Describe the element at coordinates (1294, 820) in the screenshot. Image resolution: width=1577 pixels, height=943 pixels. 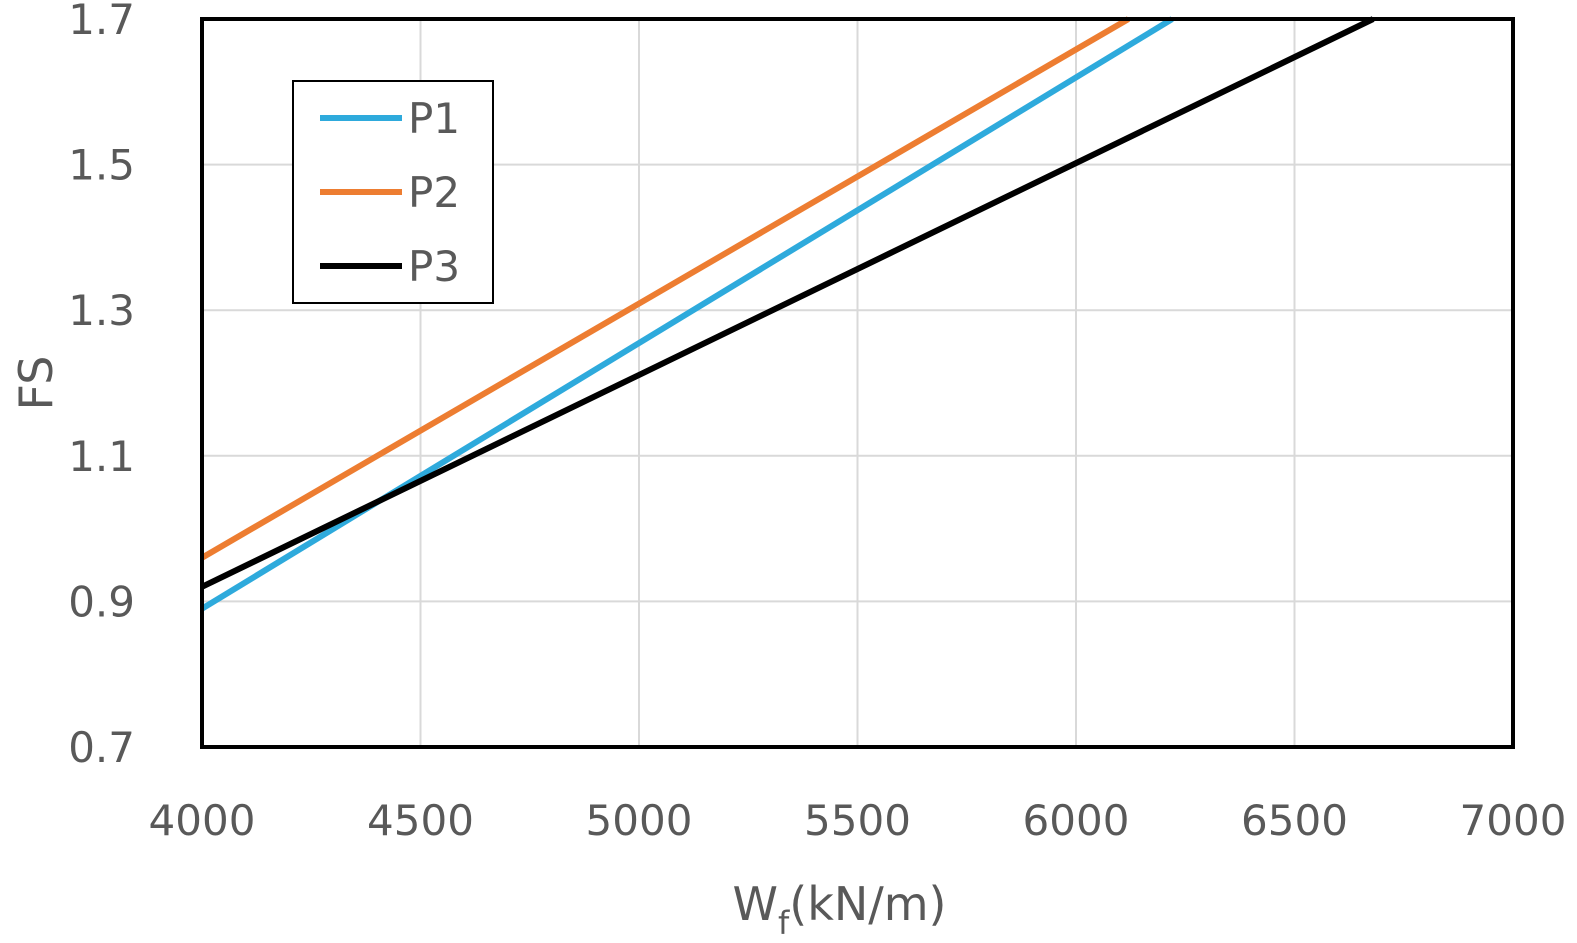
I see `x-tick-label: 6500` at that location.